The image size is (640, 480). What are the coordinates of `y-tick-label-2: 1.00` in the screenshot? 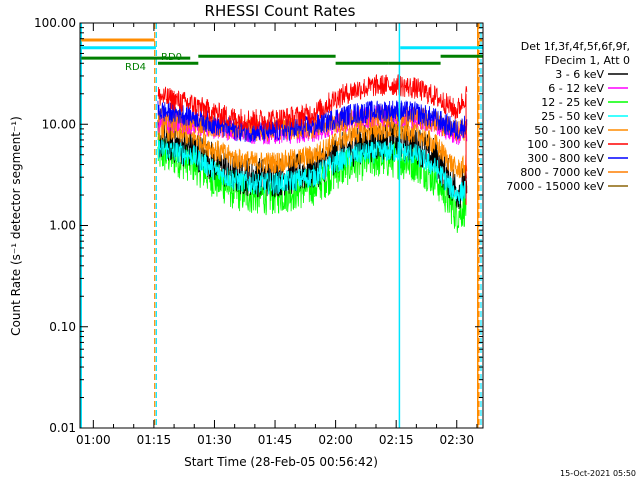 It's located at (62, 226).